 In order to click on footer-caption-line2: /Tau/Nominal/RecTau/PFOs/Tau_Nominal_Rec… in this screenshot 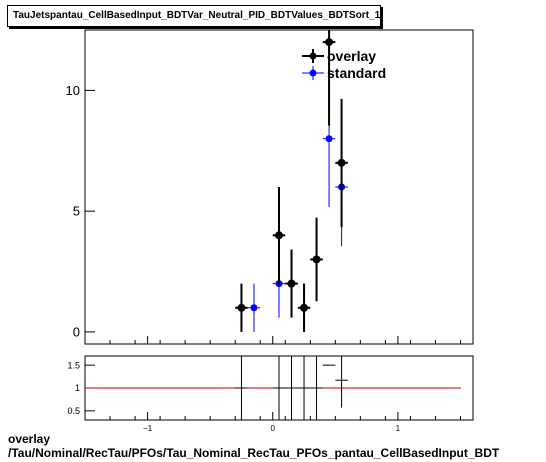, I will do `click(254, 453)`.